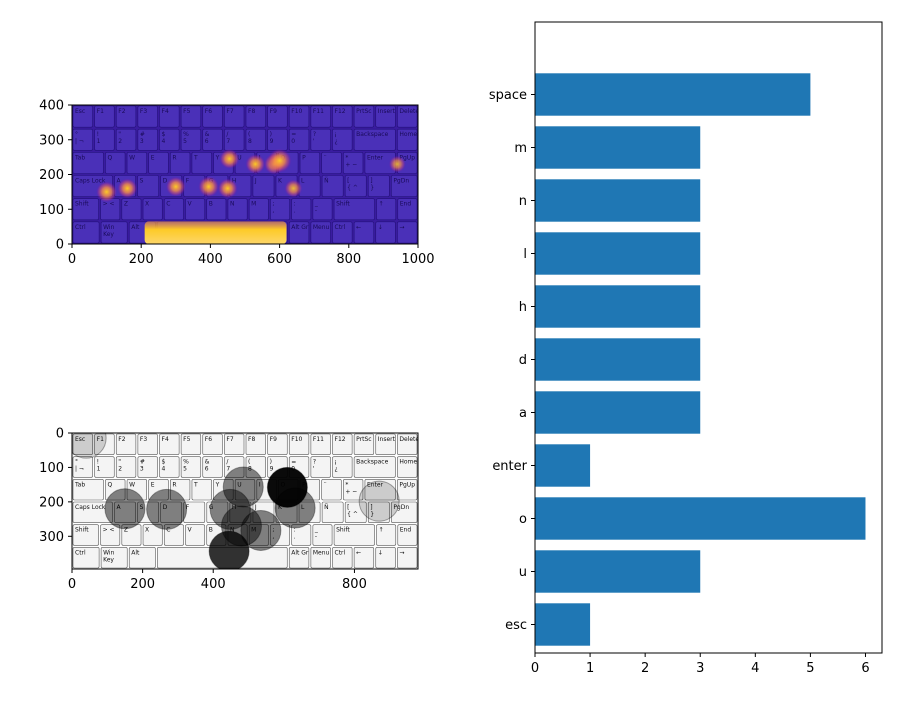 The height and width of the screenshot is (710, 902). Describe the element at coordinates (210, 259) in the screenshot. I see `x-tick-label: 400` at that location.